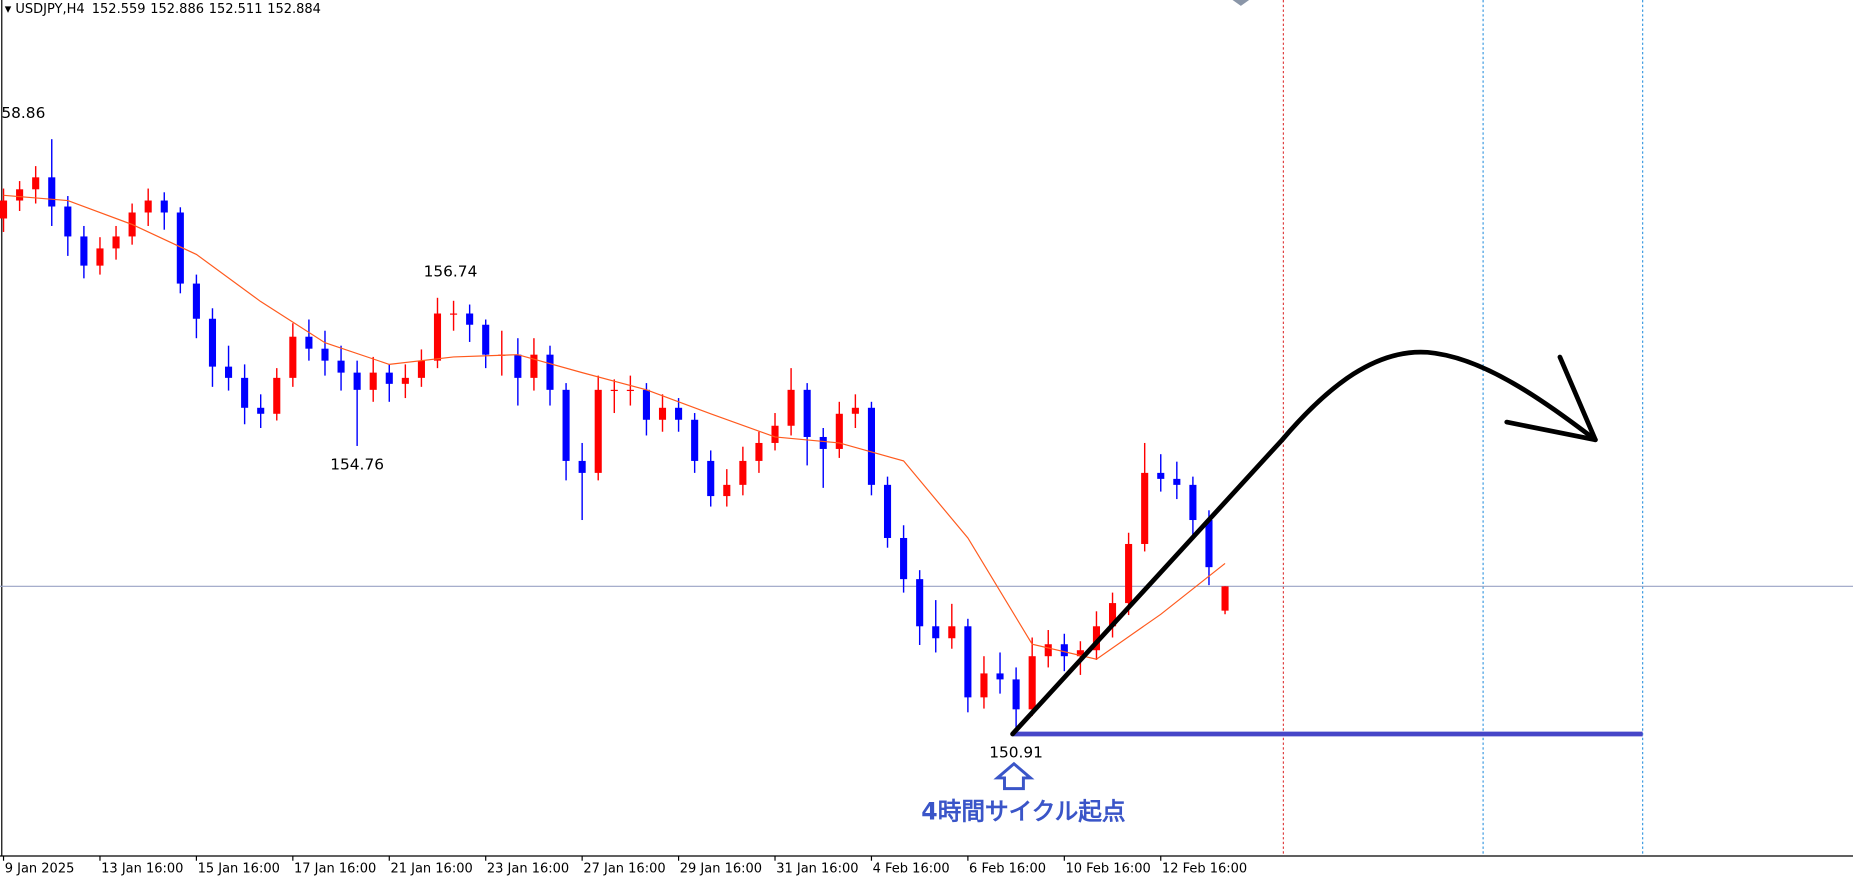 This screenshot has width=1853, height=882. Describe the element at coordinates (49, 9) in the screenshot. I see `symbol: USDJPY,H4` at that location.